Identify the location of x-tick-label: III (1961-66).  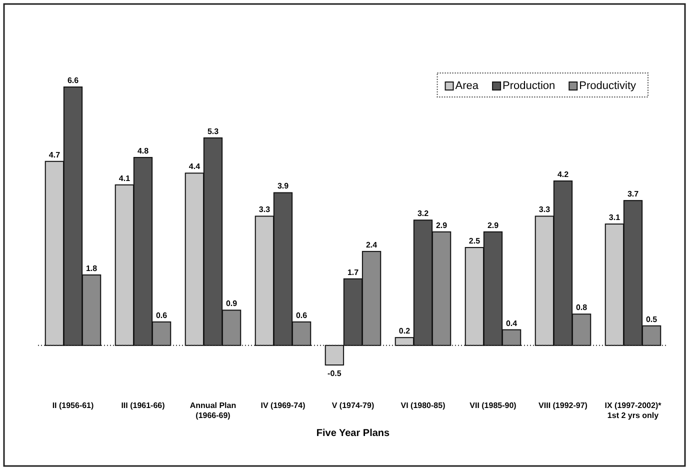
(143, 405).